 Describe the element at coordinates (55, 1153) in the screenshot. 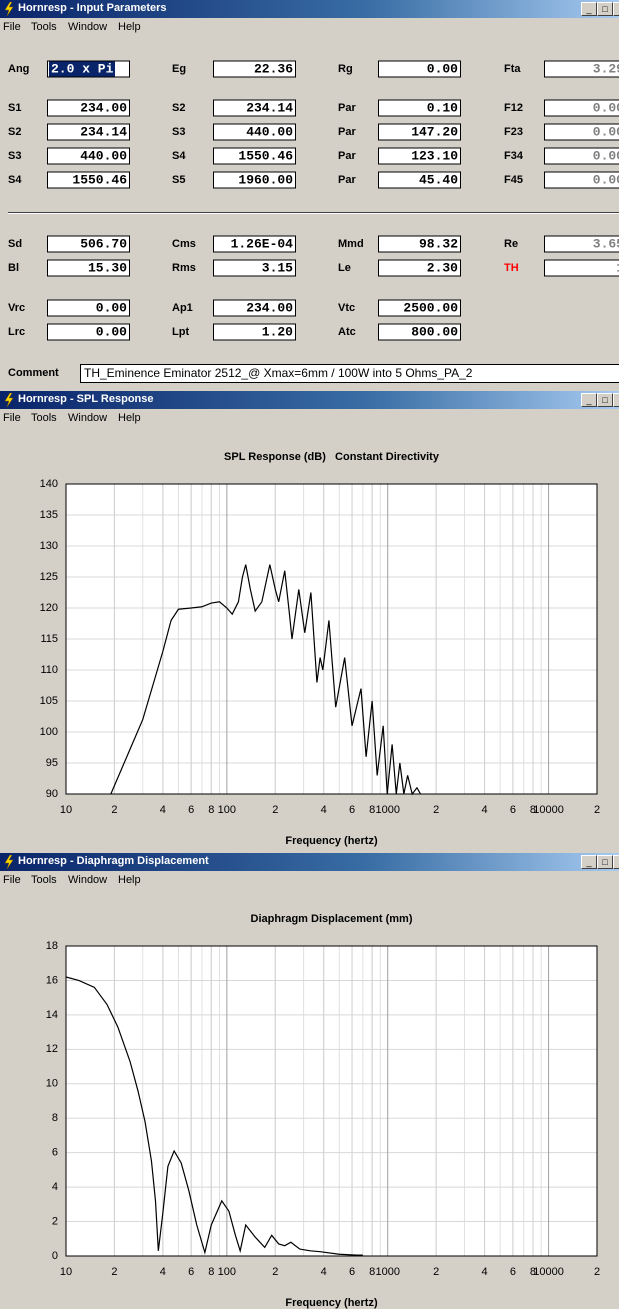

I see `y-tick-label: 6` at that location.